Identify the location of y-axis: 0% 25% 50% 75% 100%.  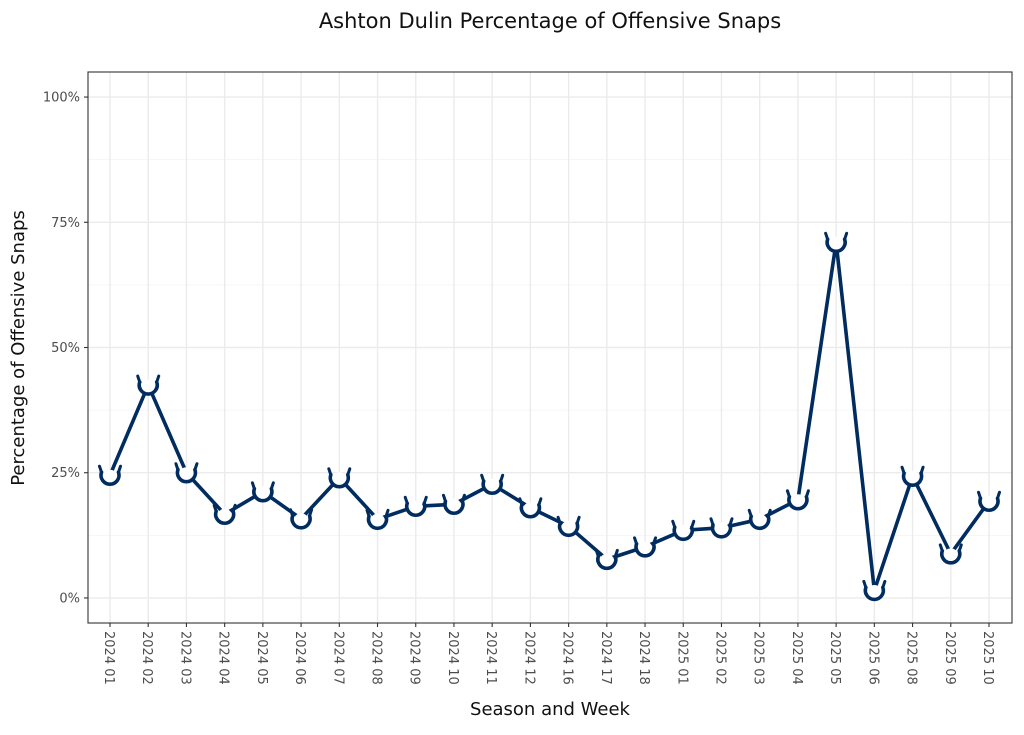
(65, 348).